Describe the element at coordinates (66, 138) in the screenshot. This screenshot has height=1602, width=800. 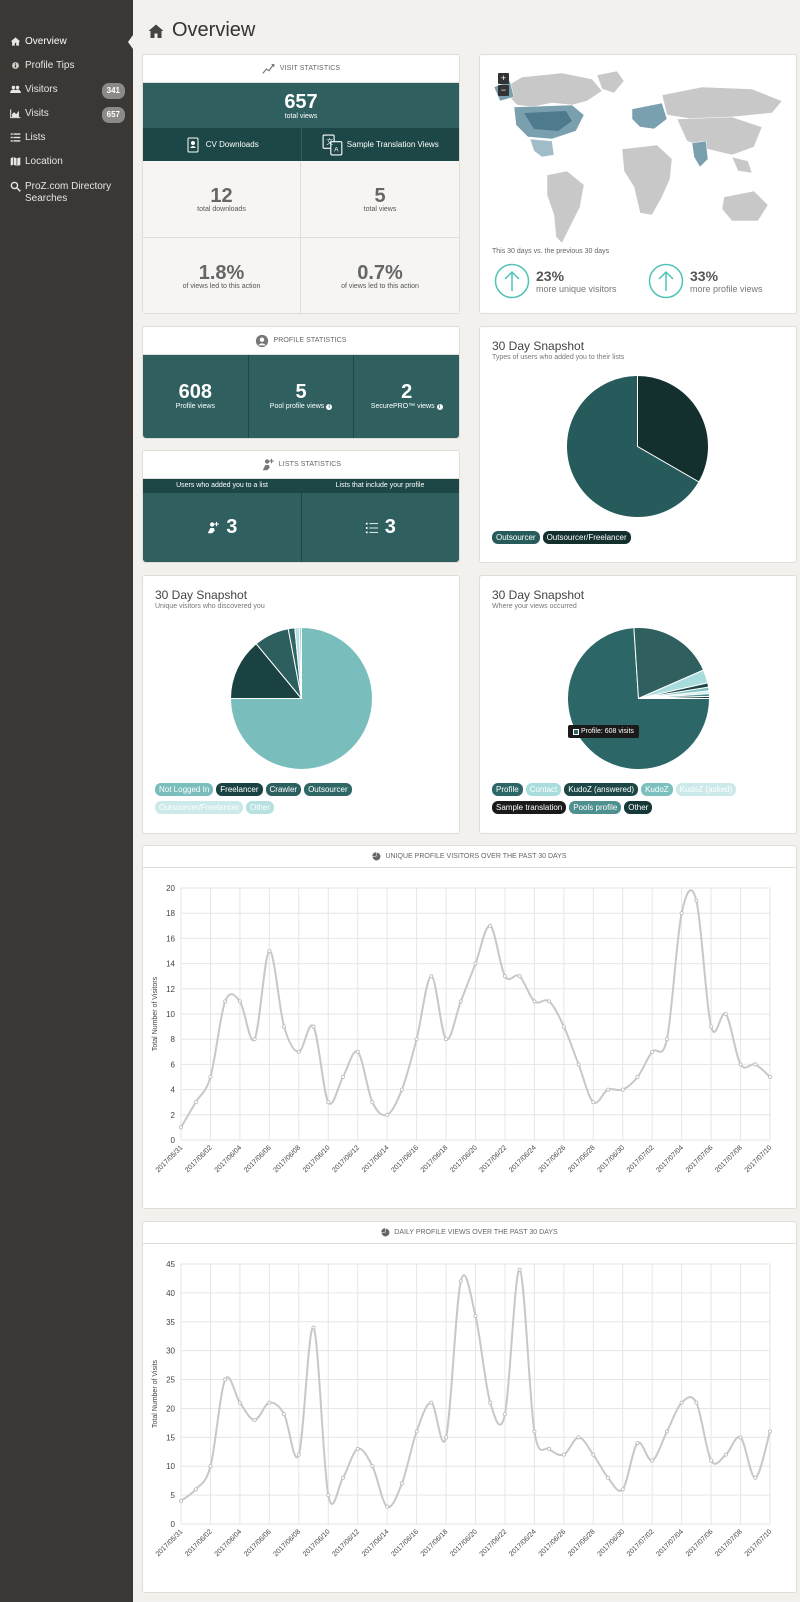
I see `sidebar-item-lists: Lists` at that location.